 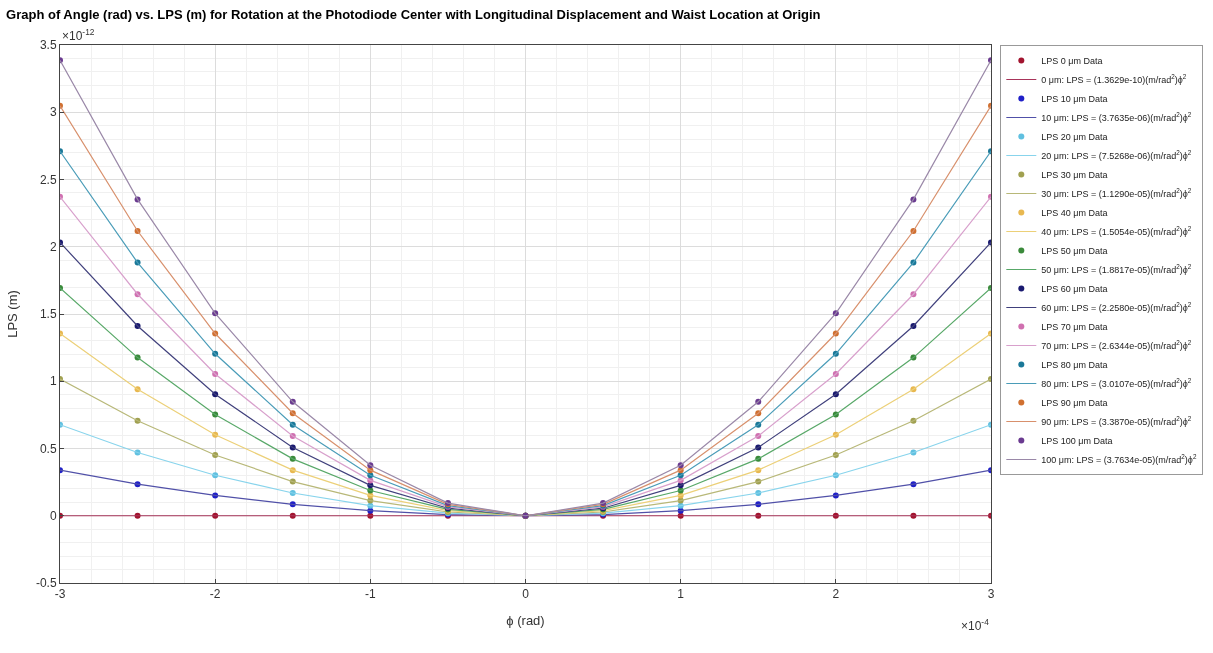 I want to click on legend-label: LPS 30 μm Data, so click(x=1074, y=175).